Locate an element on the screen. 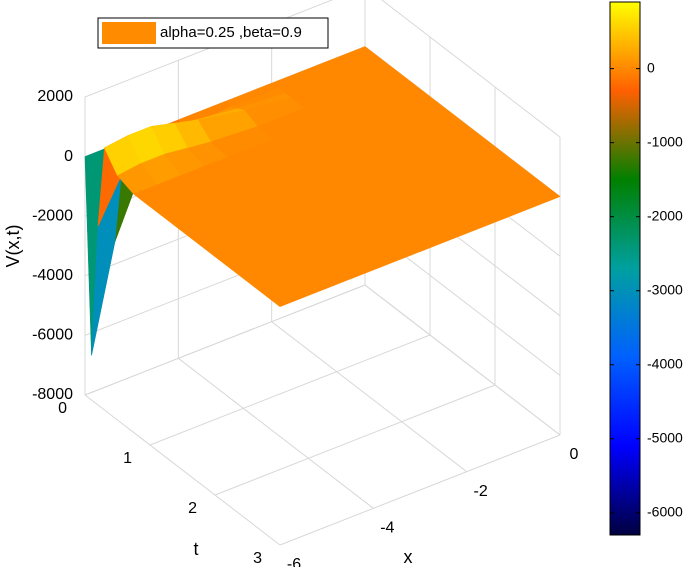 The image size is (685, 572). legend-swatch is located at coordinates (129, 33).